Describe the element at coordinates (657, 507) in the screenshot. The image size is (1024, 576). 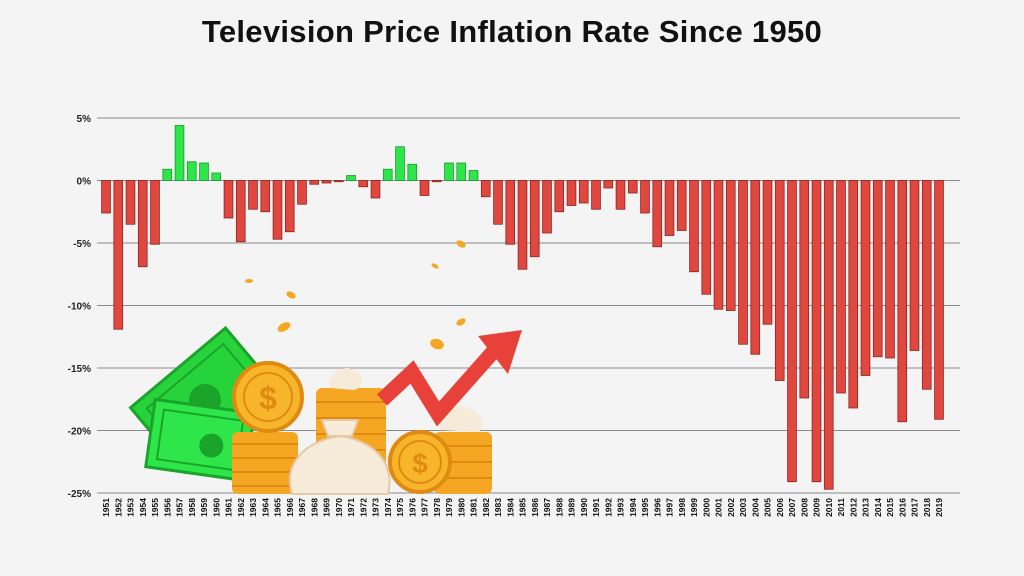
I see `x-tick-label: 1996` at that location.